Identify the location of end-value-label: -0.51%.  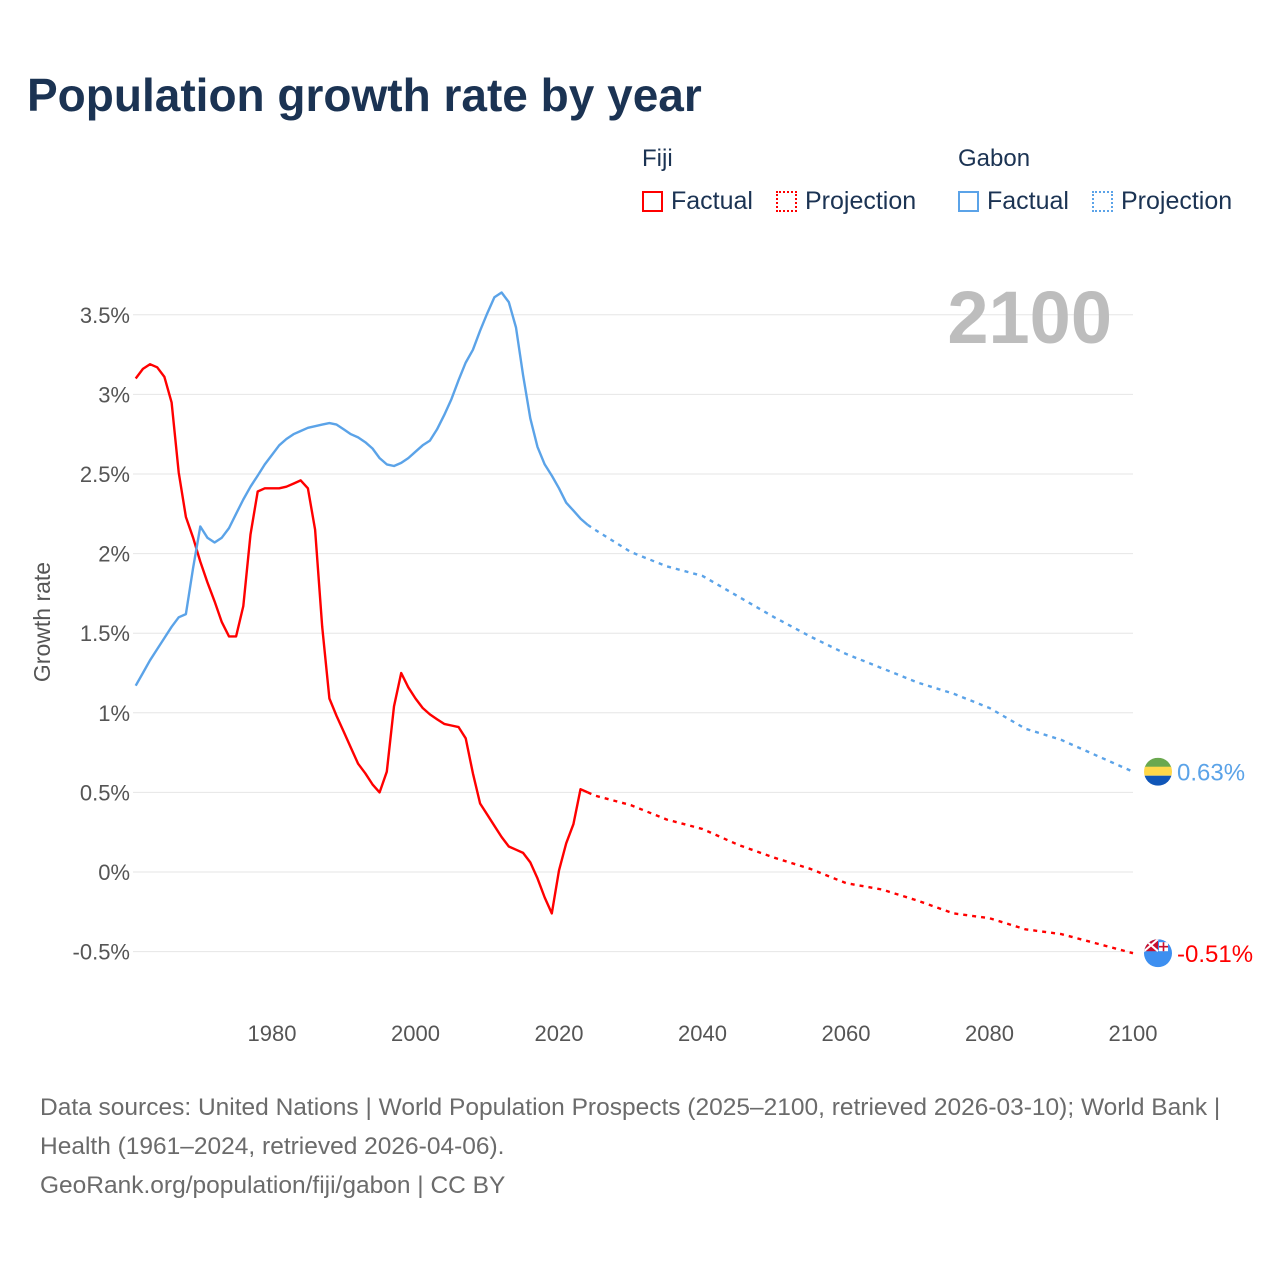
(1215, 954).